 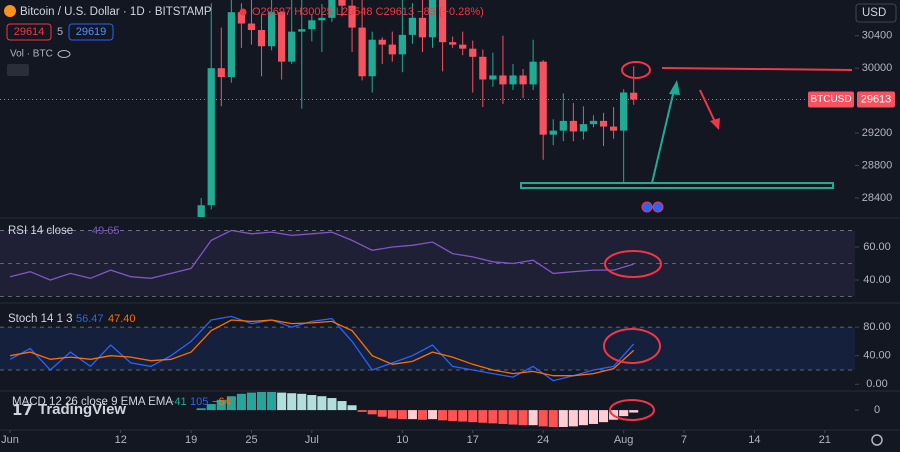 What do you see at coordinates (473, 440) in the screenshot?
I see `x-tick-label: 17` at bounding box center [473, 440].